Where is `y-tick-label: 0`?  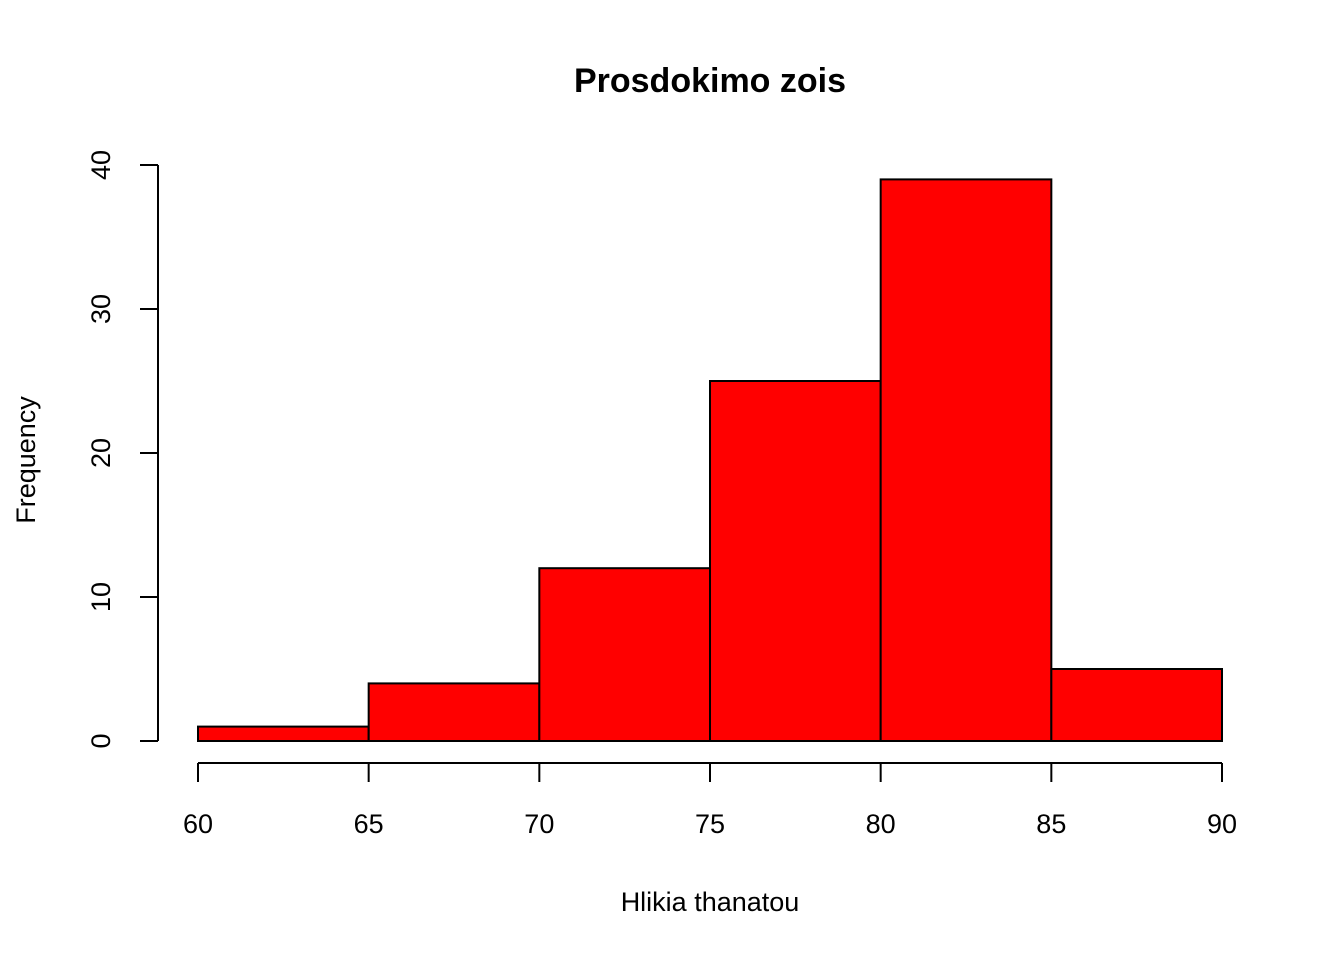 y-tick-label: 0 is located at coordinates (101, 740).